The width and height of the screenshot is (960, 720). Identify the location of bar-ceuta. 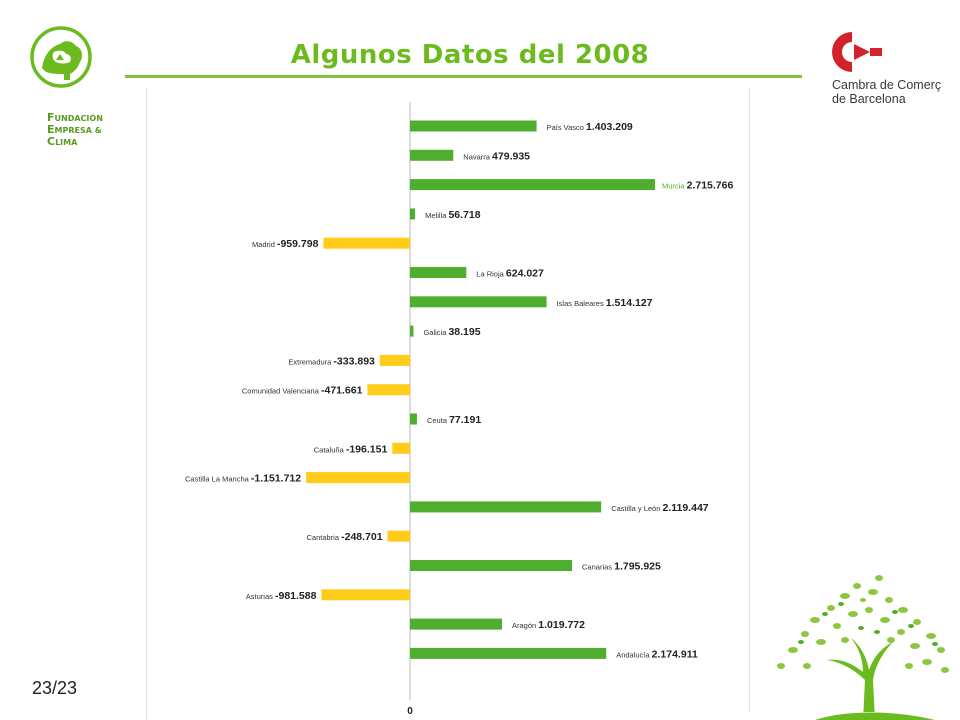
(413, 419).